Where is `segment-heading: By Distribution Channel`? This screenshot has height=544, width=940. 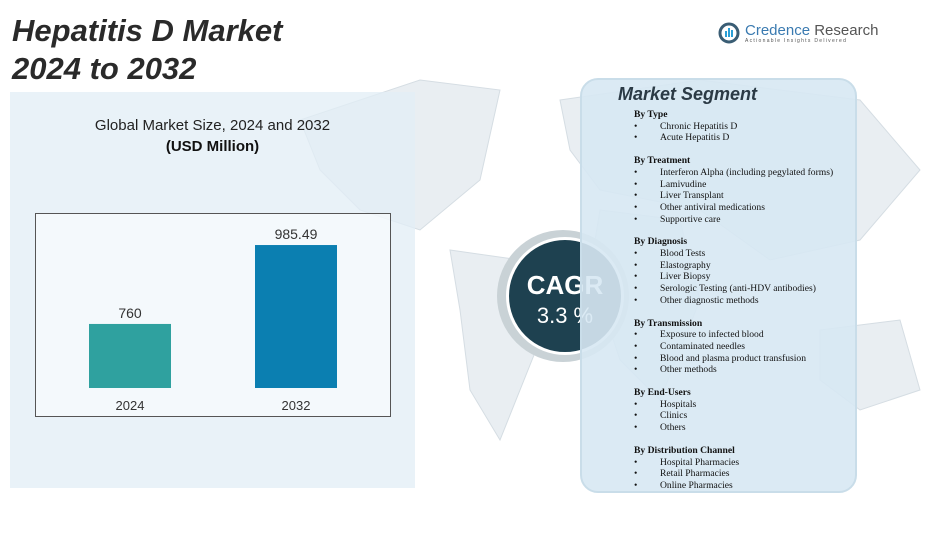 segment-heading: By Distribution Channel is located at coordinates (684, 450).